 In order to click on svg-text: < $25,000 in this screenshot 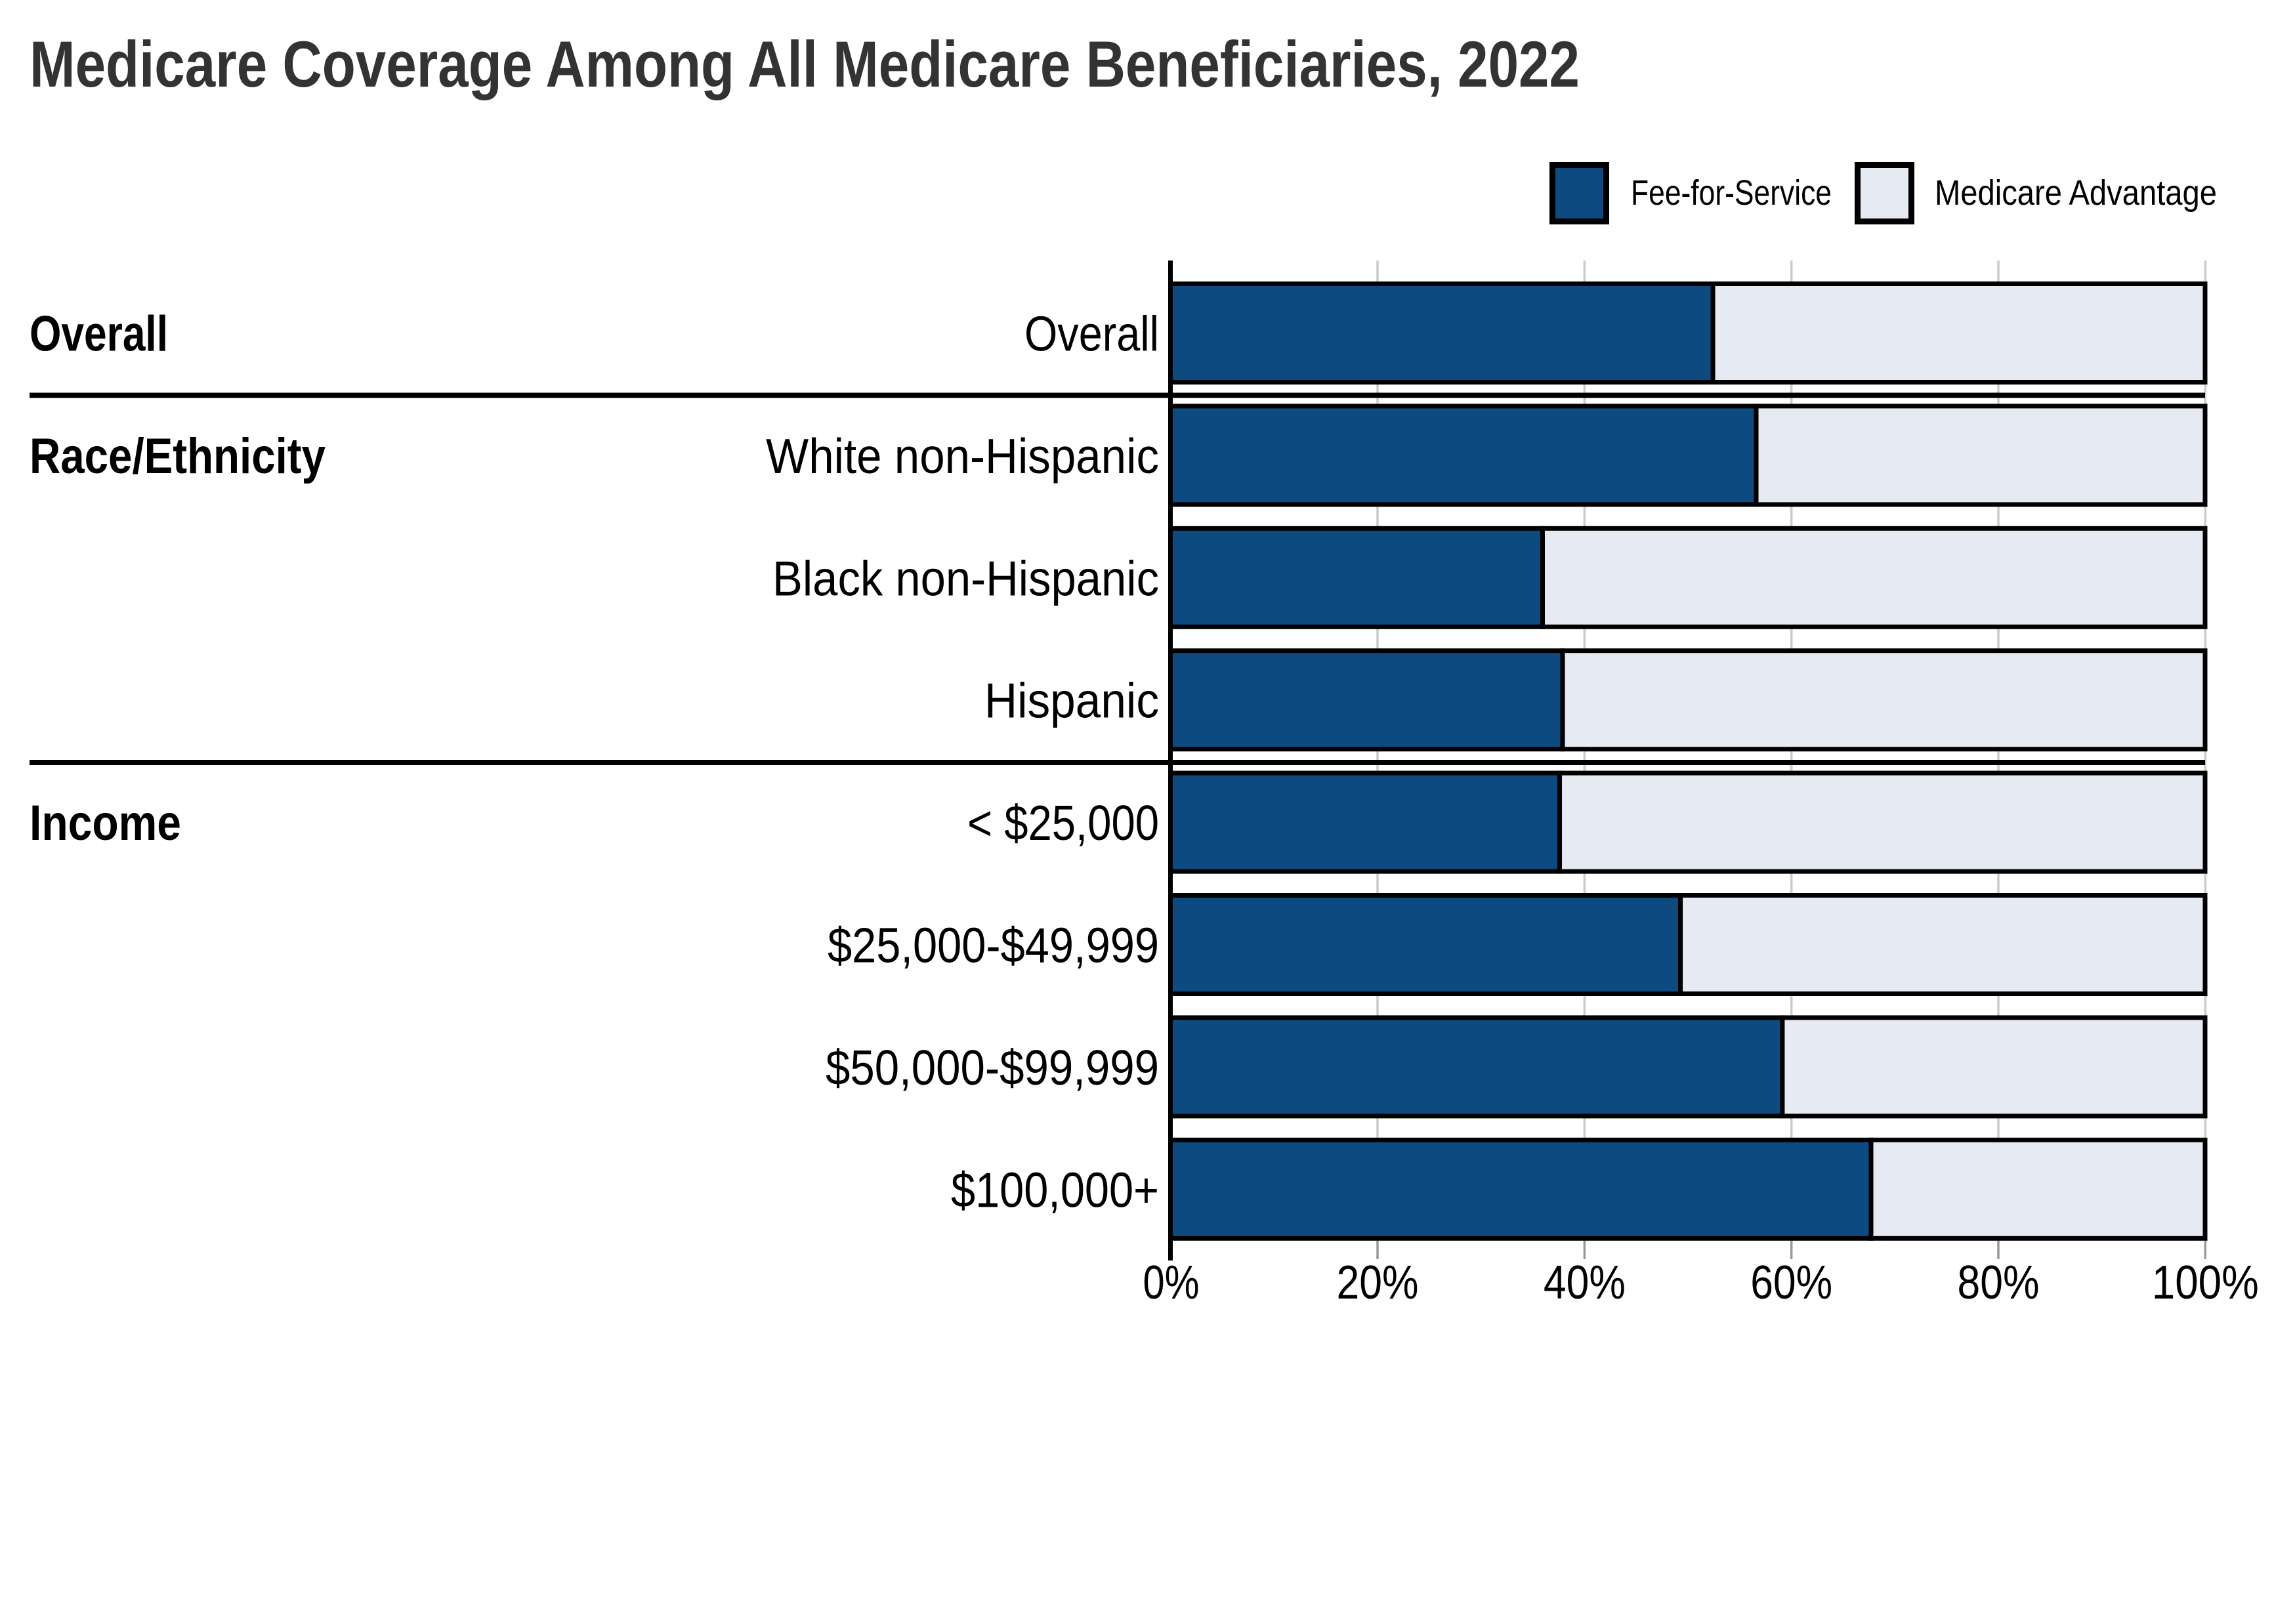, I will do `click(1063, 823)`.